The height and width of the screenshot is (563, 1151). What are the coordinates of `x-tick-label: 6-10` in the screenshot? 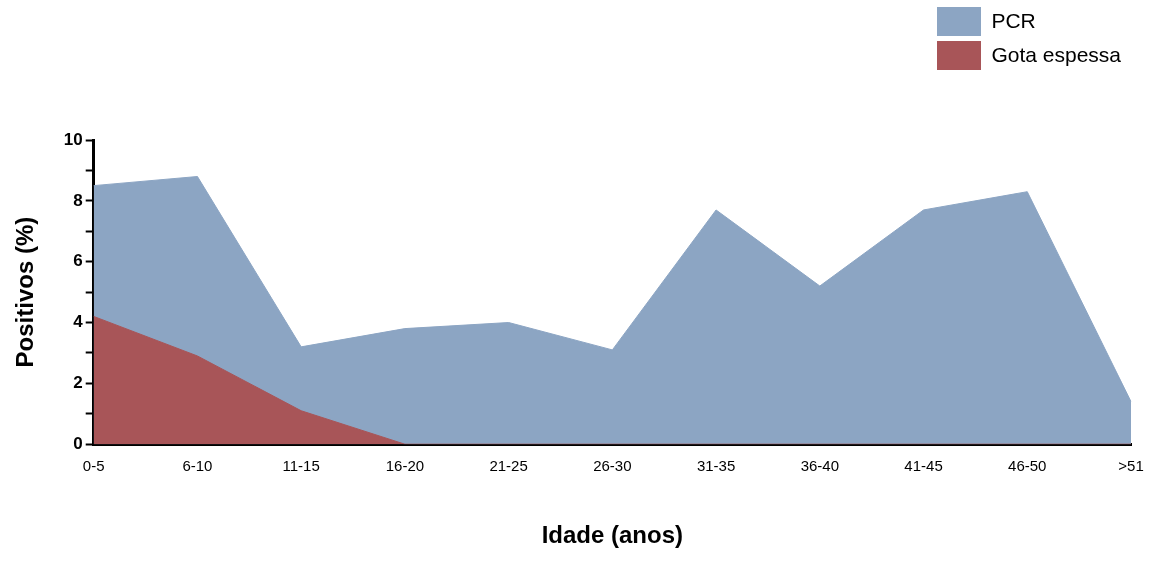 It's located at (197, 466).